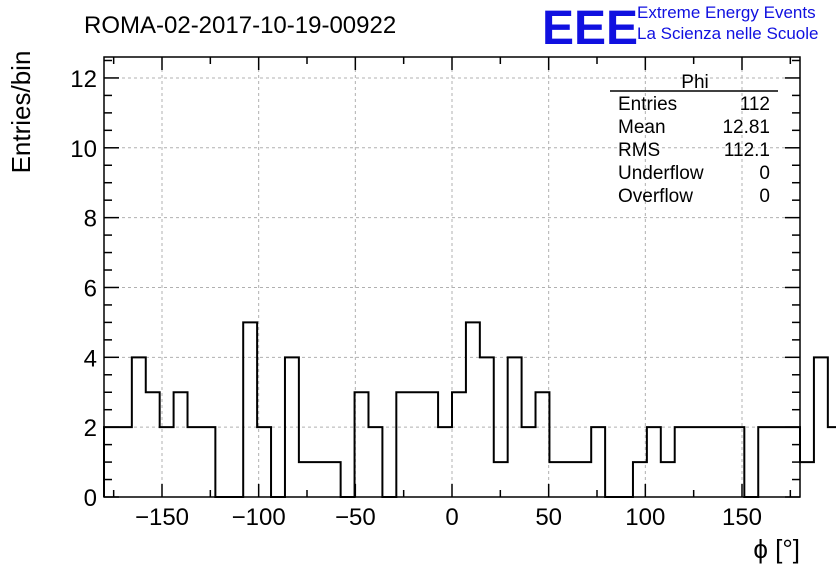  Describe the element at coordinates (90, 219) in the screenshot. I see `y-tick-label: 8` at that location.